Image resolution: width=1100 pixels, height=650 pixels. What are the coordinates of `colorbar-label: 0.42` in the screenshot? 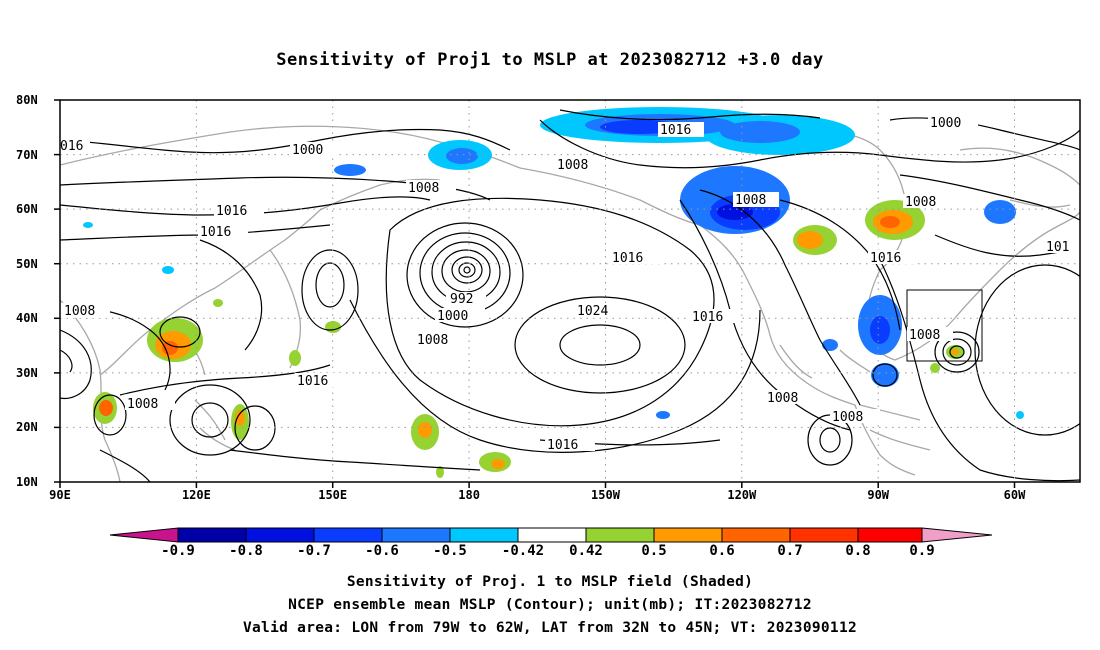 It's located at (586, 551).